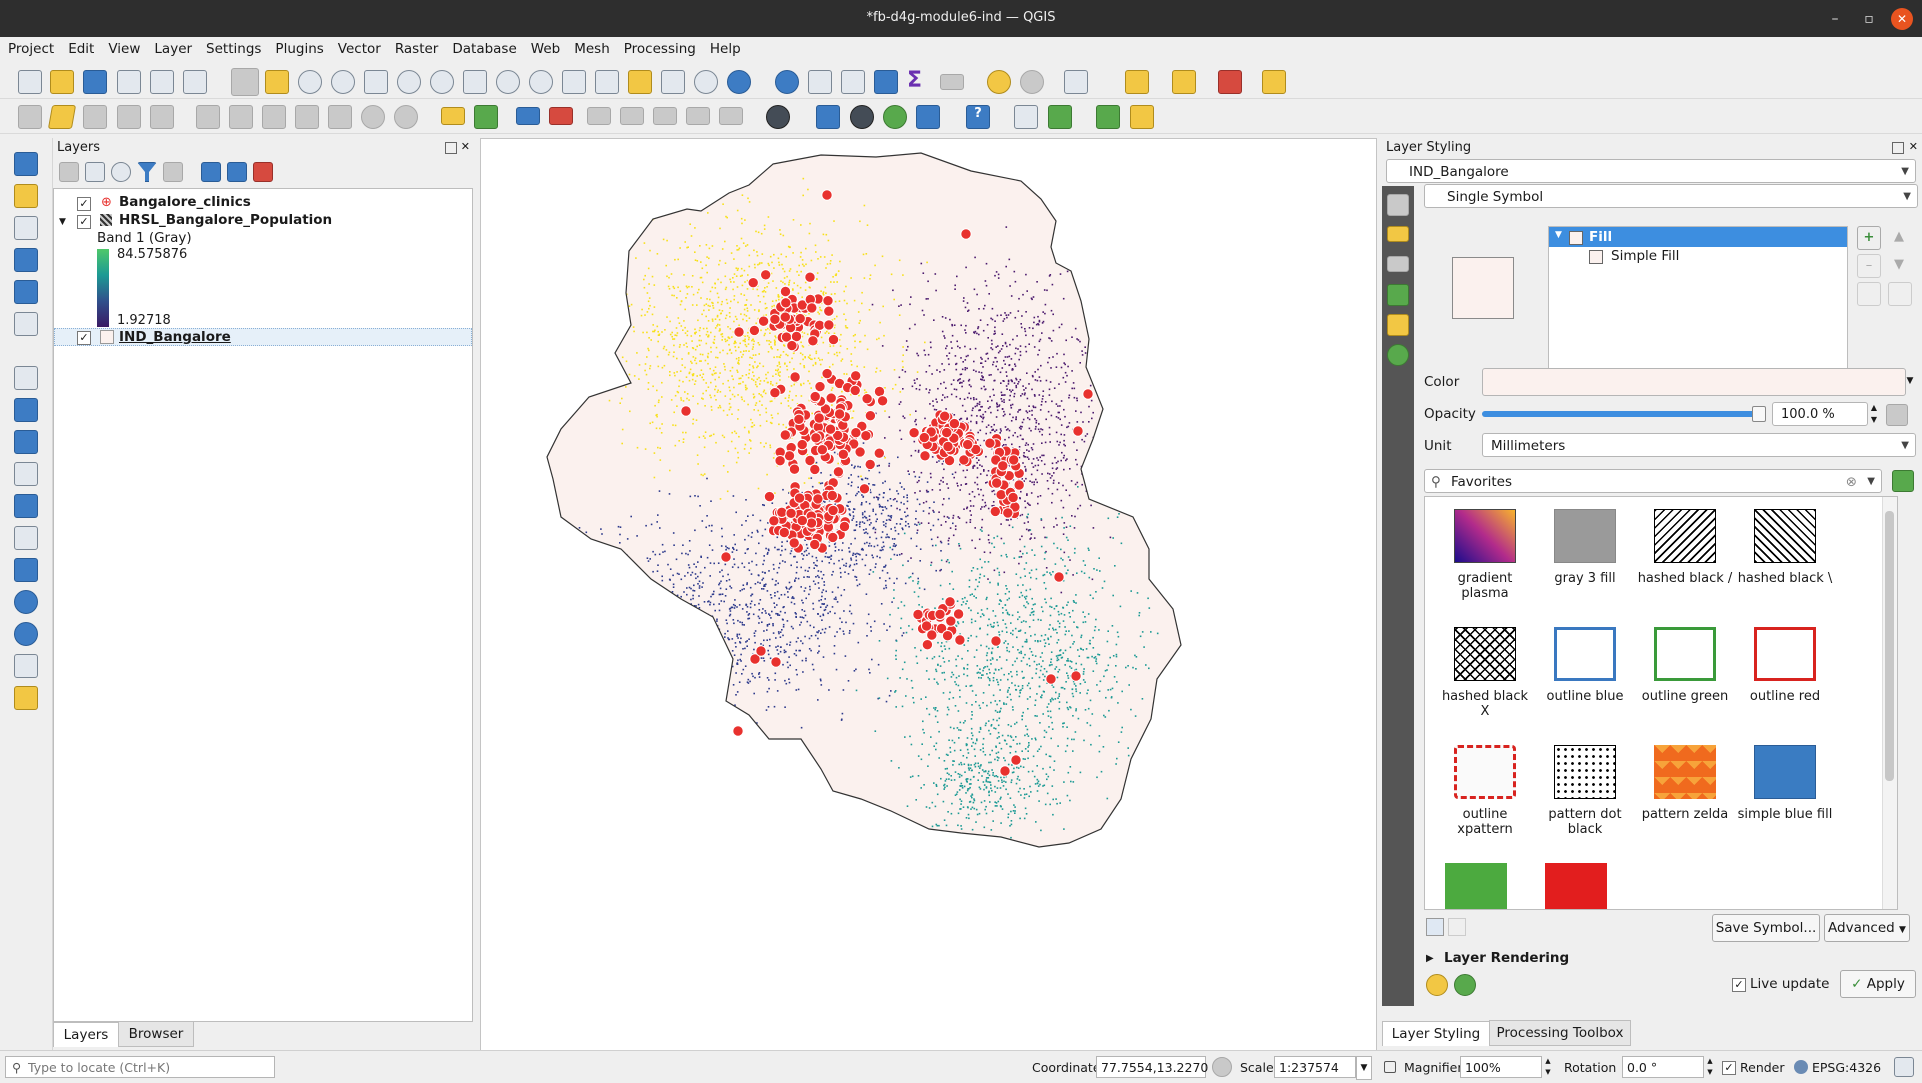 The image size is (1922, 1083). Describe the element at coordinates (376, 82) in the screenshot. I see `zoom-full-icon` at that location.